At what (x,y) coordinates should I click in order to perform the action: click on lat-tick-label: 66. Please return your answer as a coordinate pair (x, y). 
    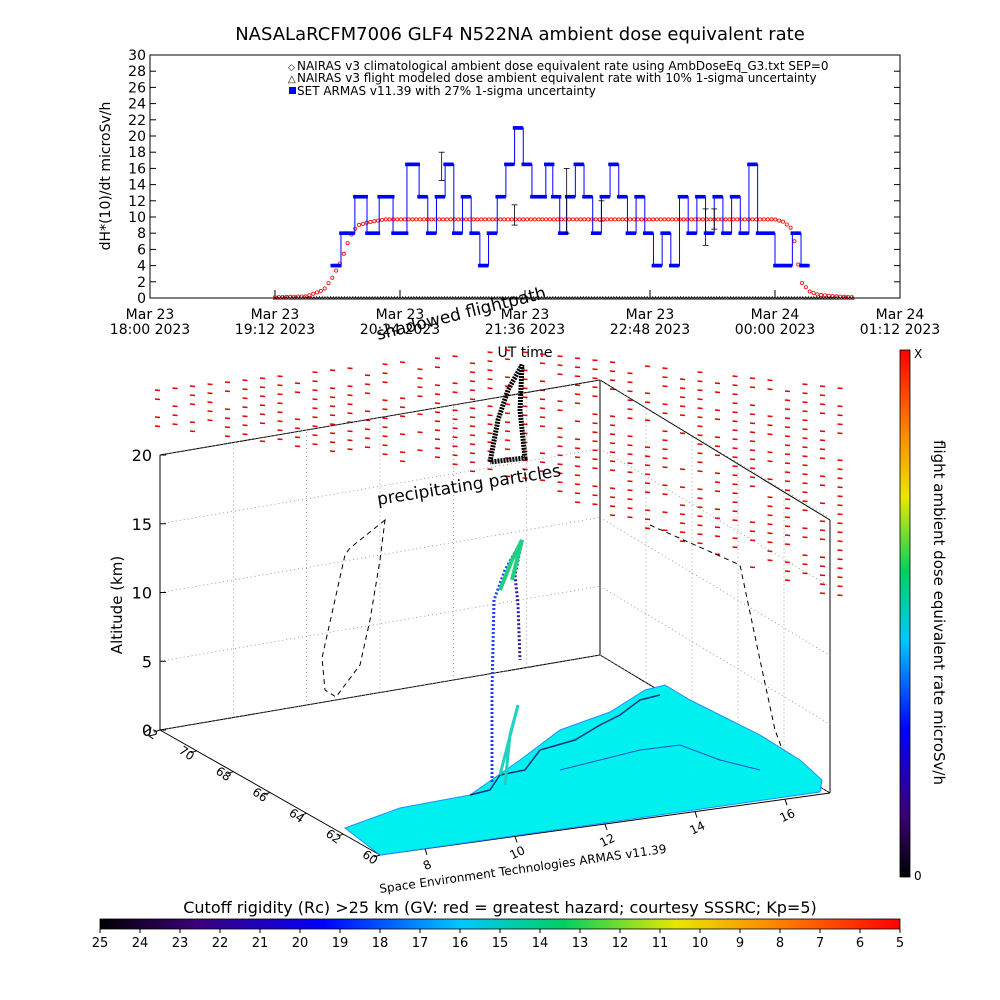
    Looking at the image, I should click on (260, 795).